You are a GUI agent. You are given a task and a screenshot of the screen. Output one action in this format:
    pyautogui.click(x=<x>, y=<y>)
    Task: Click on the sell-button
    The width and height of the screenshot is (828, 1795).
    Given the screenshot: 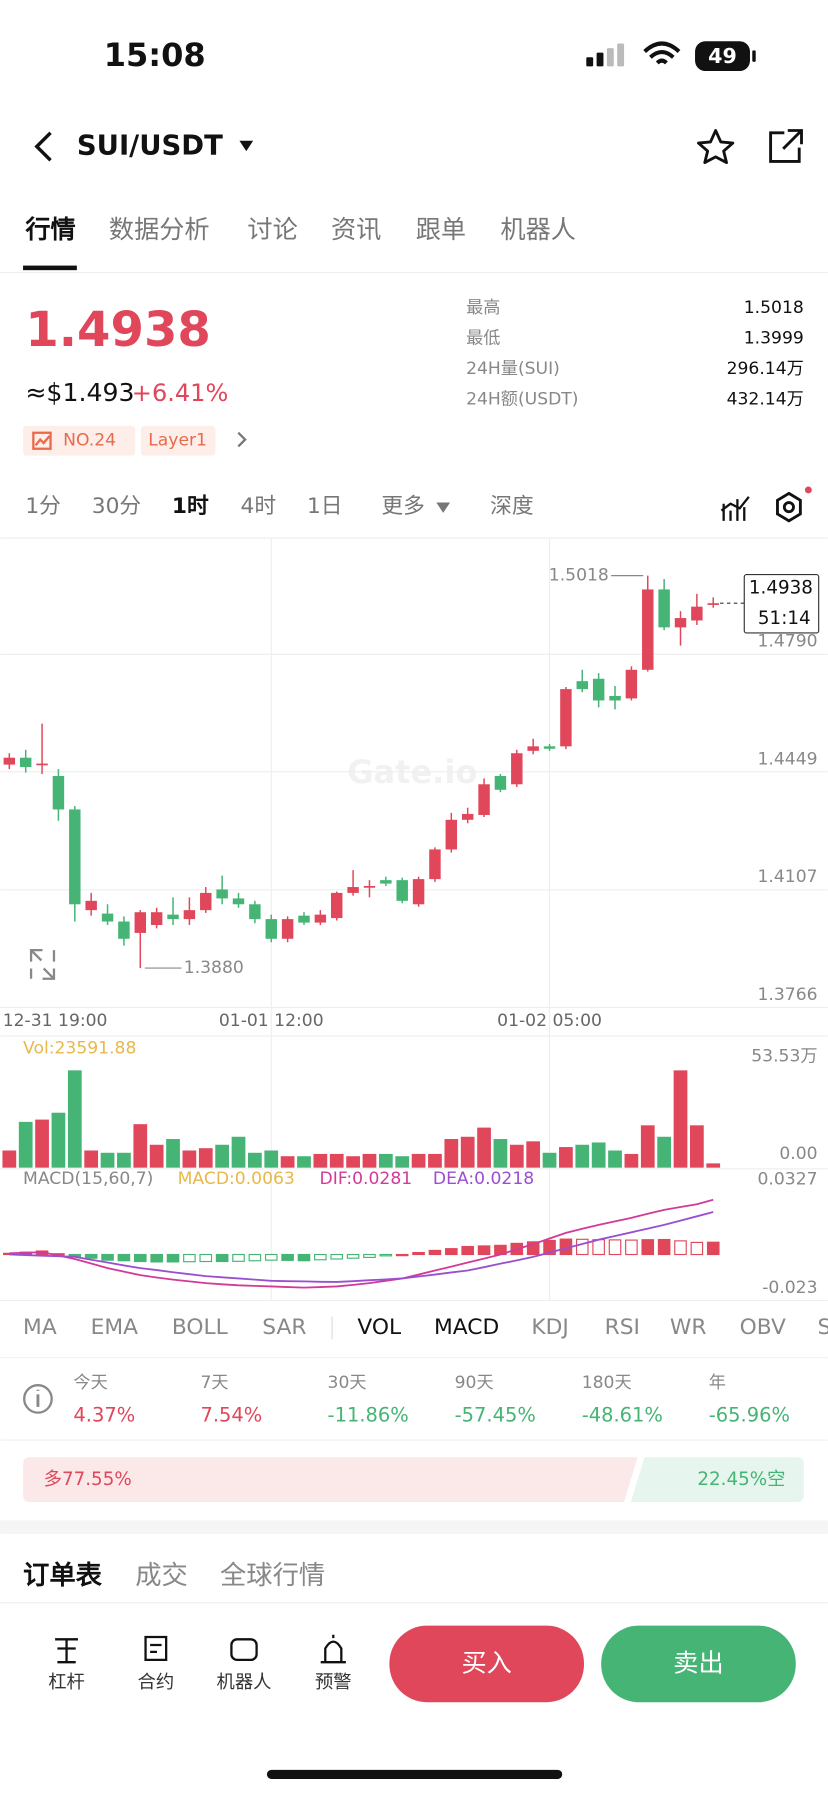 What is the action you would take?
    pyautogui.click(x=698, y=1664)
    